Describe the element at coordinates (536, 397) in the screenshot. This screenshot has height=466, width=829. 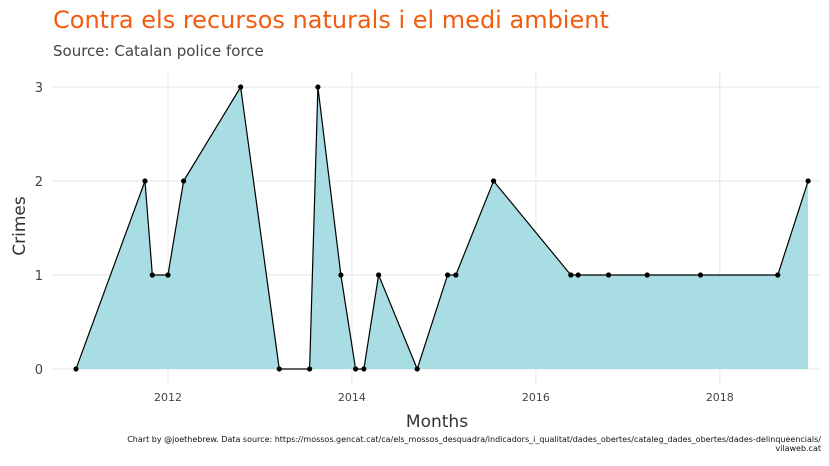
I see `x-tick-label: 2016` at that location.